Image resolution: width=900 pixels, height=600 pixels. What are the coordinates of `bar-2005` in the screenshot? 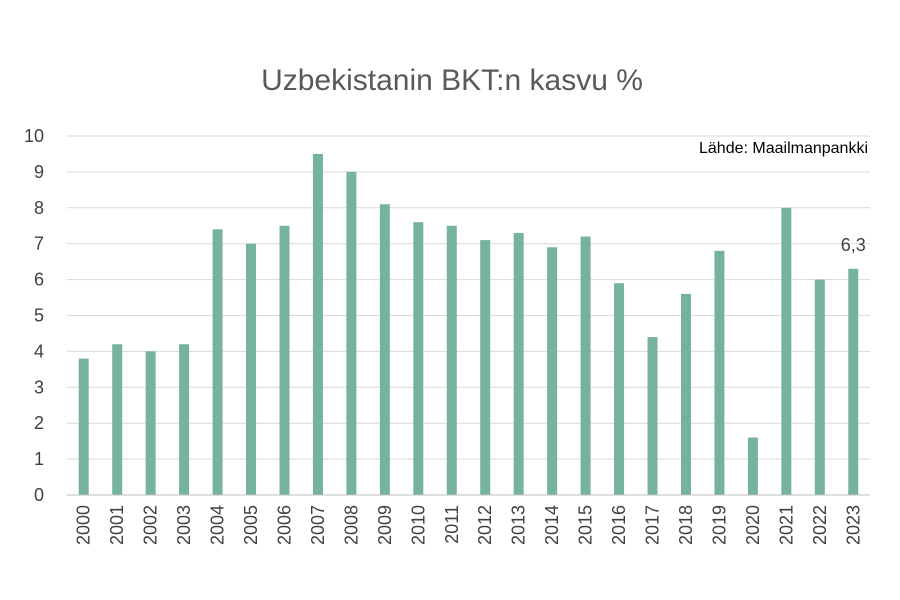 It's located at (251, 369).